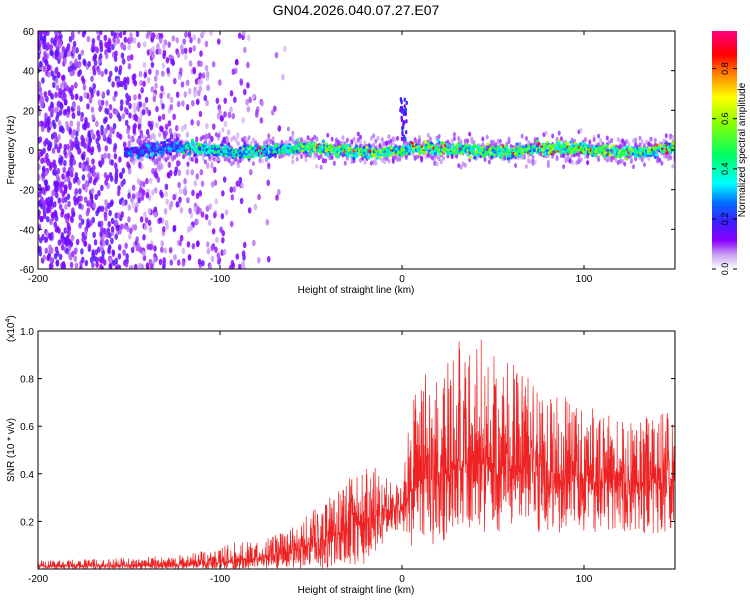  I want to click on colorbar-tick-label: 0.0, so click(725, 269).